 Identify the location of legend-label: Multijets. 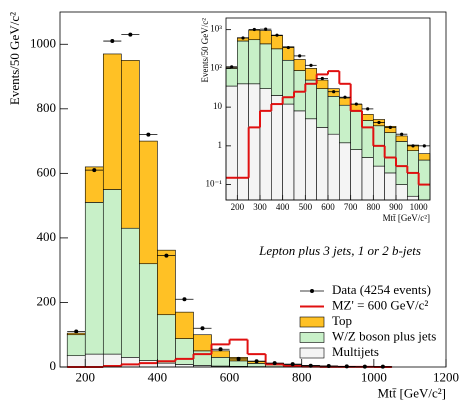
(355, 351).